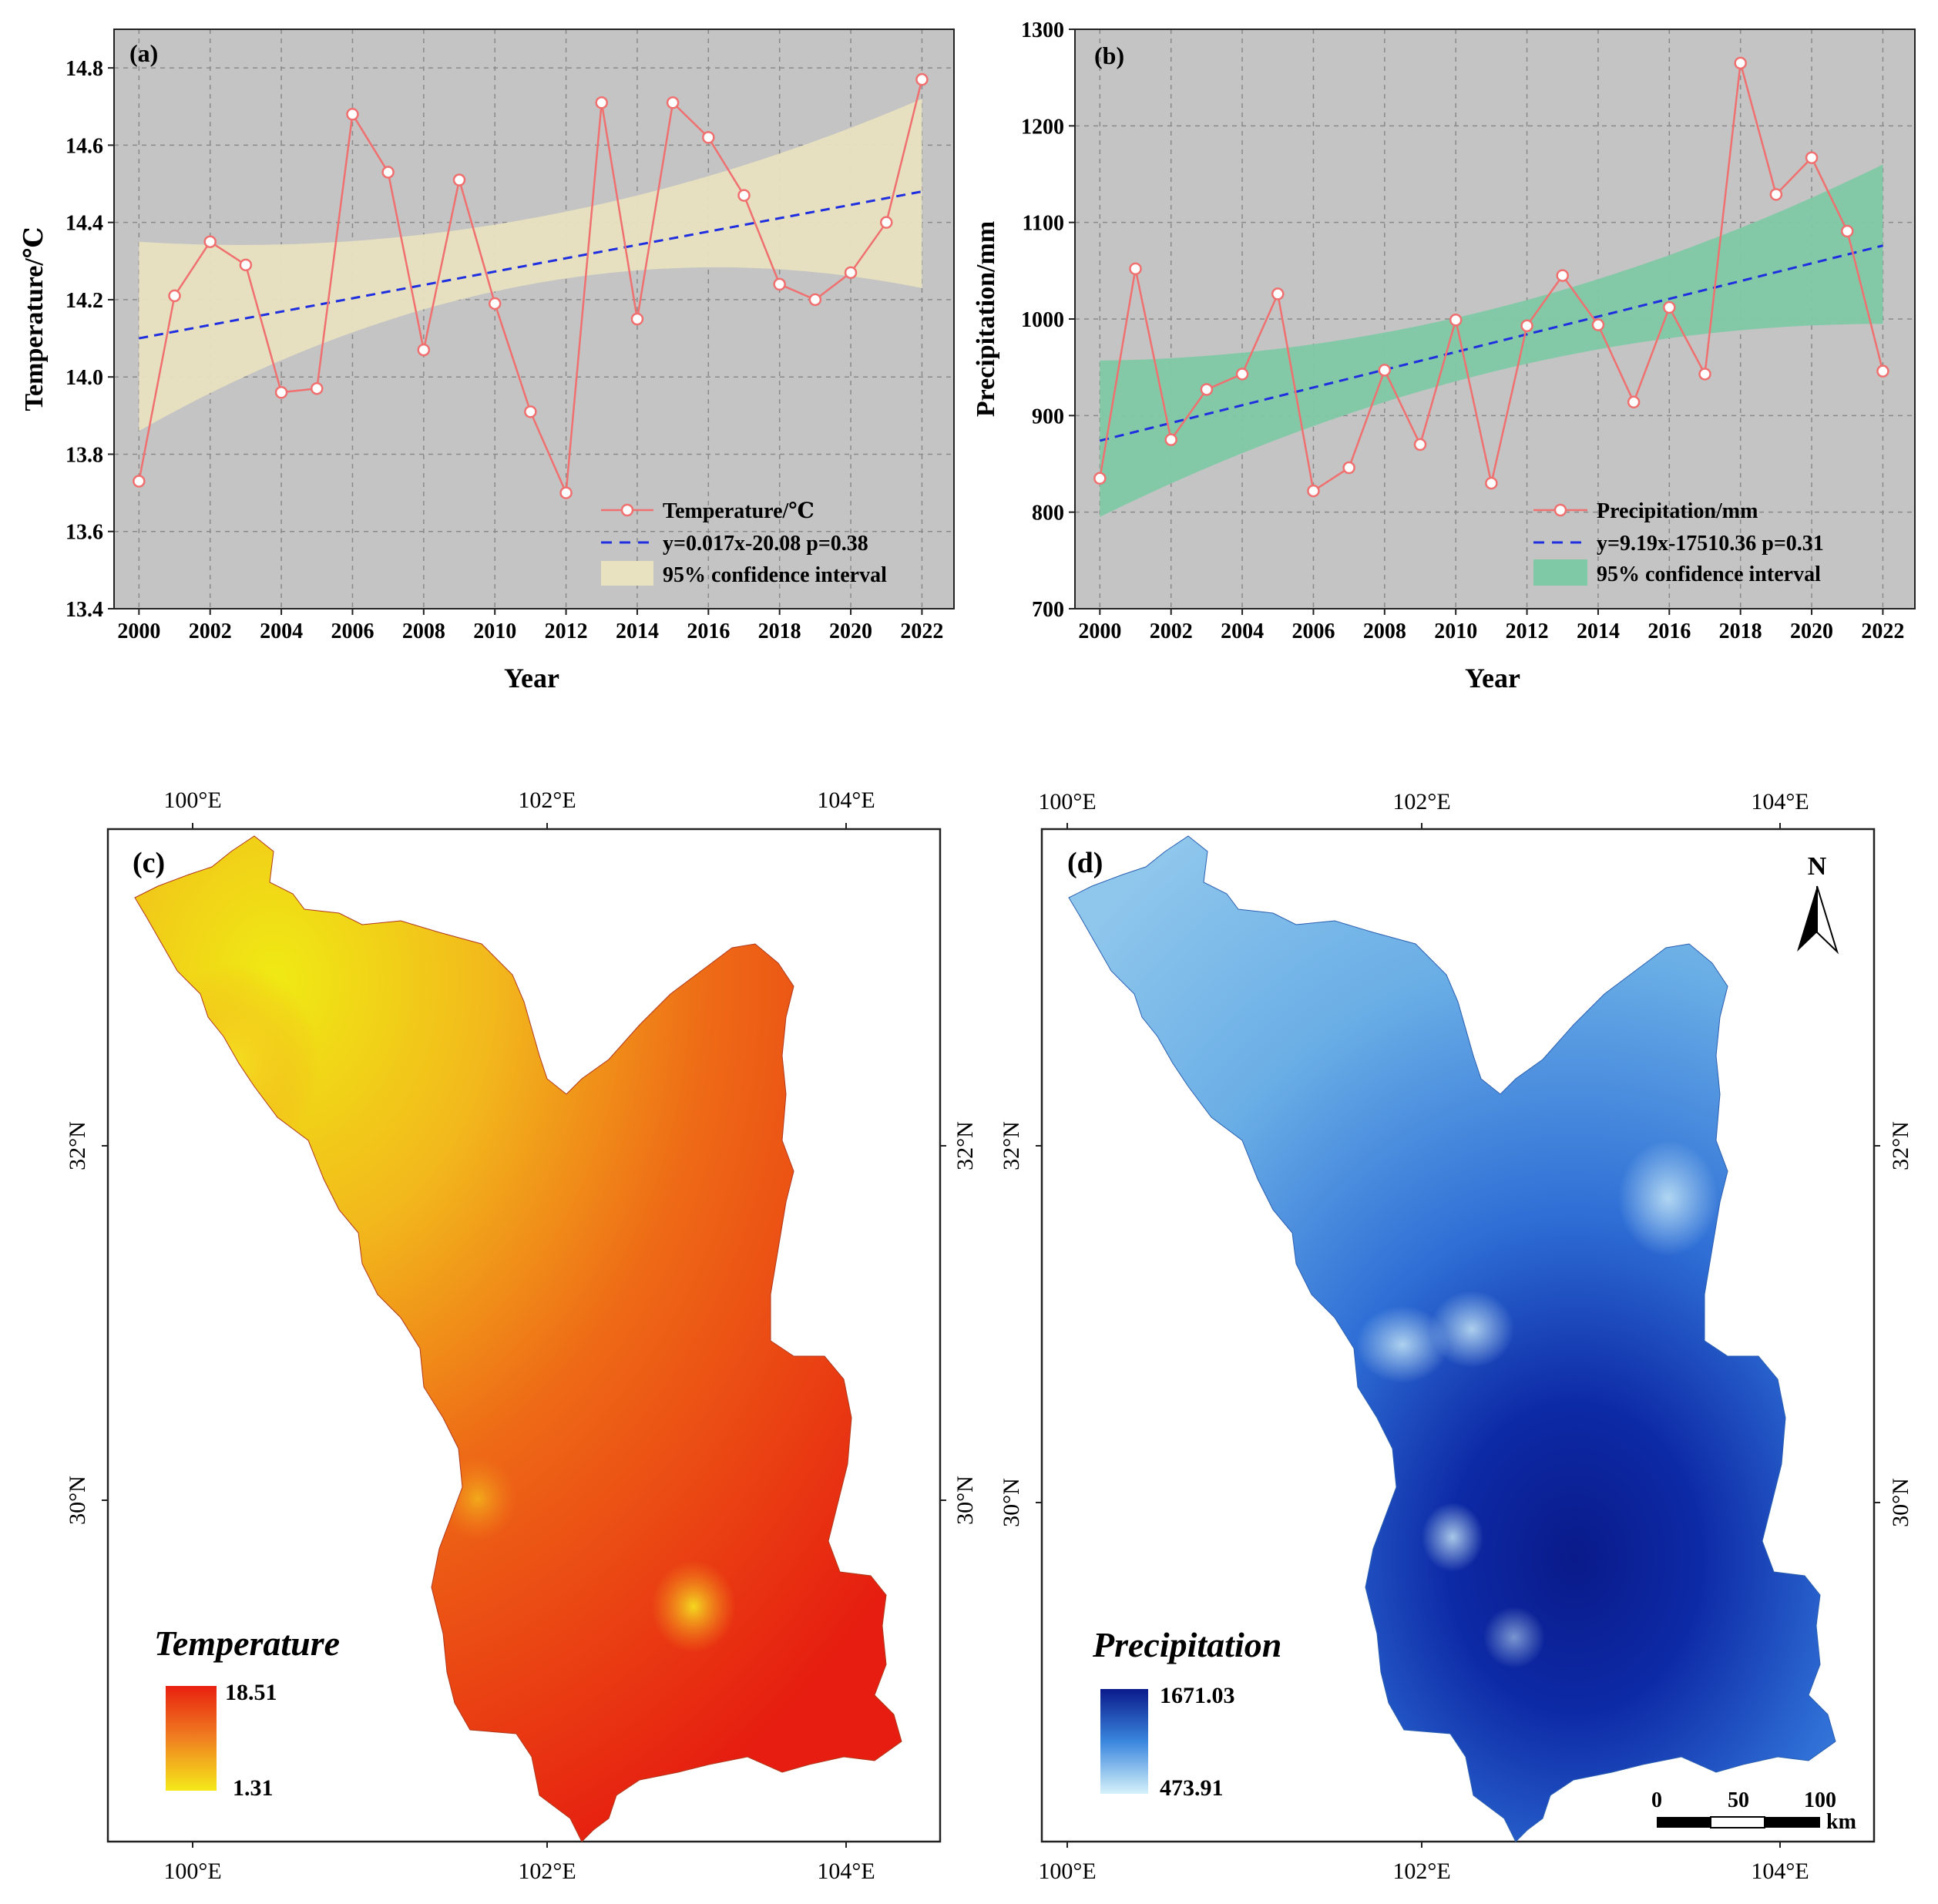  What do you see at coordinates (1492, 678) in the screenshot?
I see `x-axis-label-b: Year` at bounding box center [1492, 678].